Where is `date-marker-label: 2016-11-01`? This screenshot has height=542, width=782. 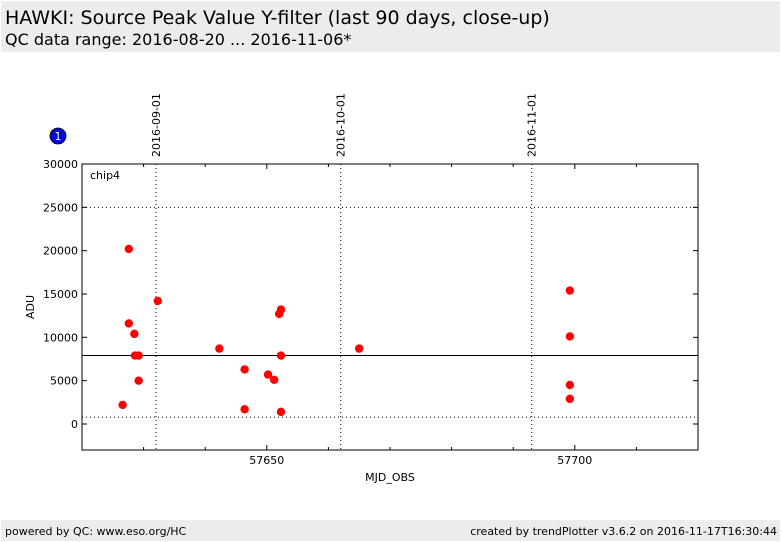 date-marker-label: 2016-11-01 is located at coordinates (532, 125).